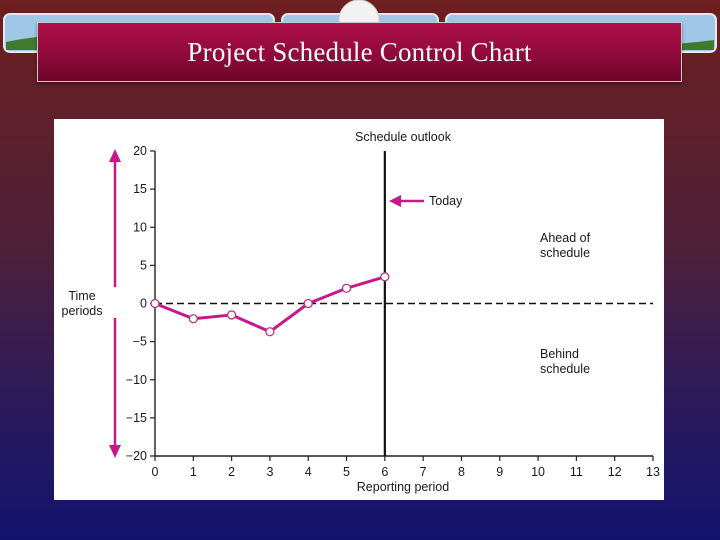 This screenshot has width=720, height=540. I want to click on x-tick-label: 4, so click(308, 472).